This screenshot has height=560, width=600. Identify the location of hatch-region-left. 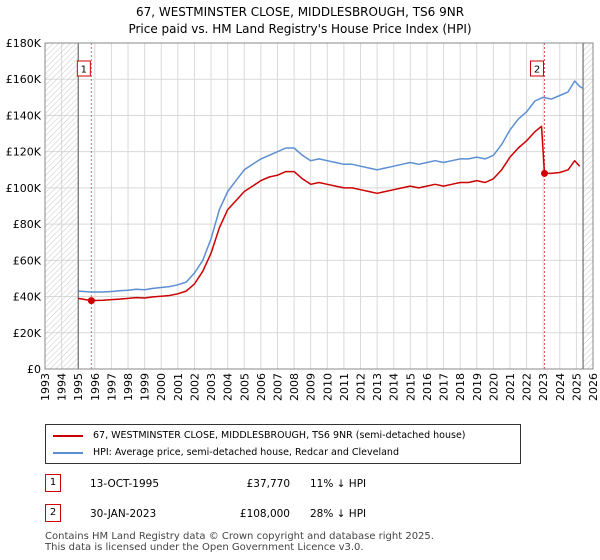
(62, 206).